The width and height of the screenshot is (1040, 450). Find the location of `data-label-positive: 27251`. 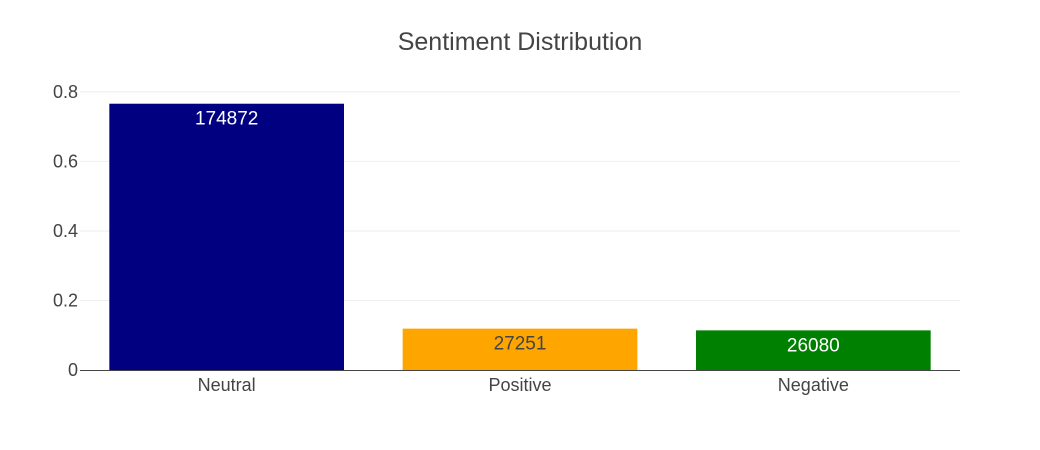

data-label-positive: 27251 is located at coordinates (520, 344).